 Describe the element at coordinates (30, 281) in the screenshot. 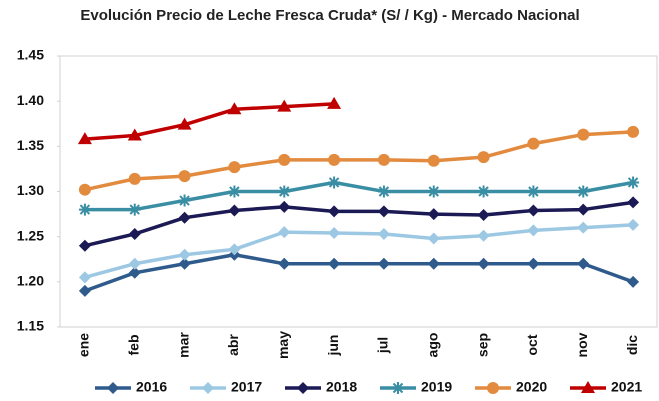

I see `y-tick-label: 1.20` at that location.